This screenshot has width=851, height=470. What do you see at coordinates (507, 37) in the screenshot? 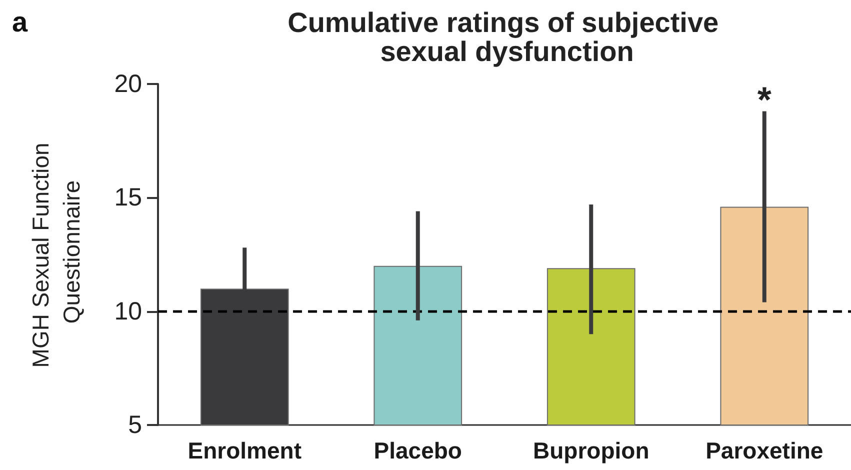
I see `chart-title: Cumulative ratings of subjective sexual dysfunction` at bounding box center [507, 37].